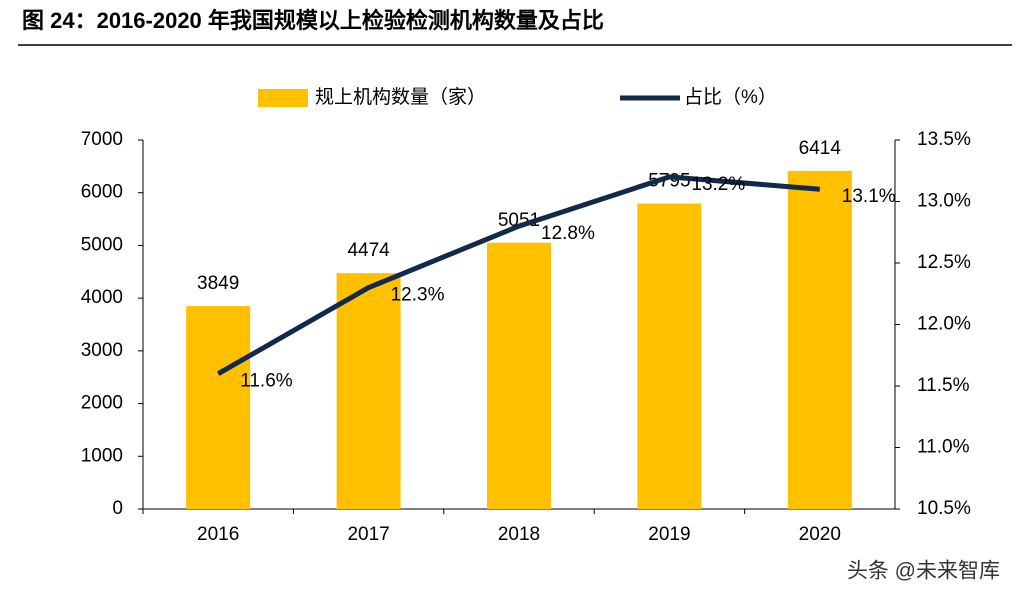  I want to click on x-tick-label: 2016, so click(218, 534).